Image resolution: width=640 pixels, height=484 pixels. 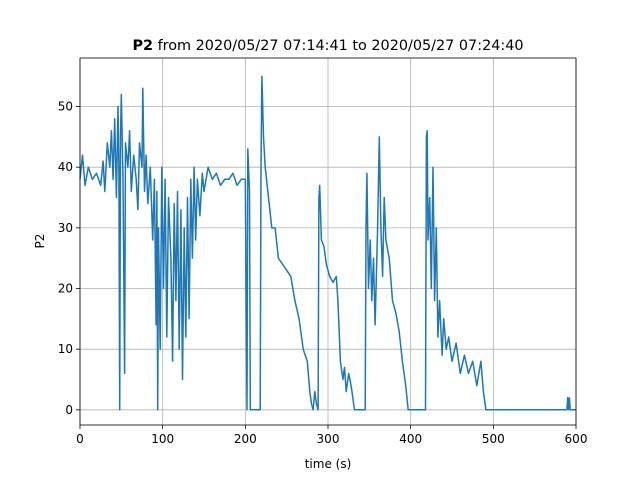 I want to click on y-tick-label: 0, so click(x=69, y=410).